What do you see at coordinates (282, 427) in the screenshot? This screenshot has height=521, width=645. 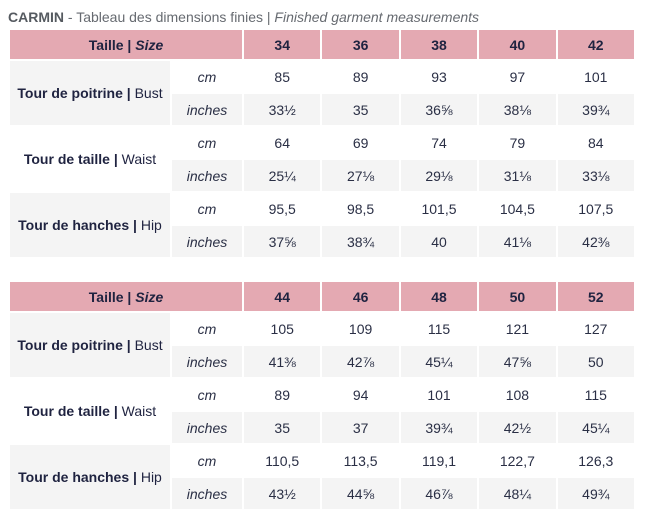 I see `value-cell: 35` at bounding box center [282, 427].